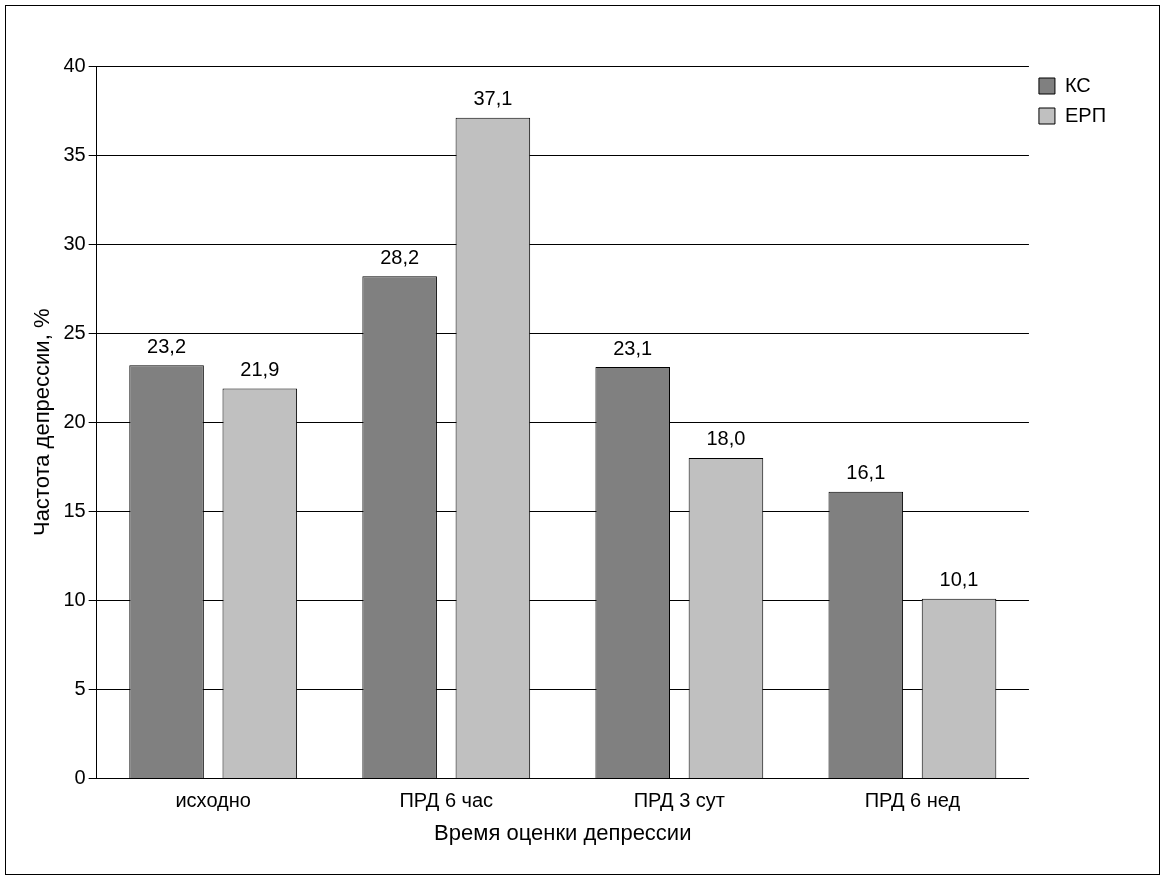 The height and width of the screenshot is (883, 1167). Describe the element at coordinates (74, 242) in the screenshot. I see `y-tick-label: 30` at that location.